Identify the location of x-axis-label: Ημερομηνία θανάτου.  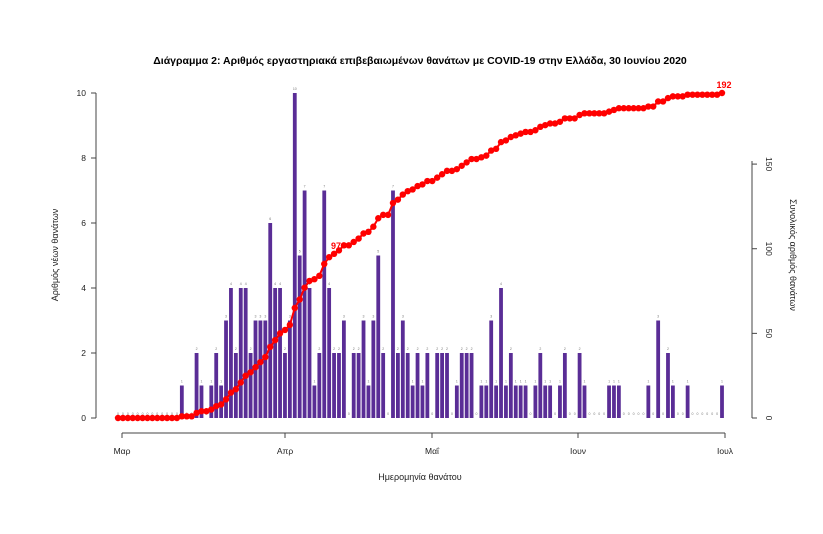
(420, 477).